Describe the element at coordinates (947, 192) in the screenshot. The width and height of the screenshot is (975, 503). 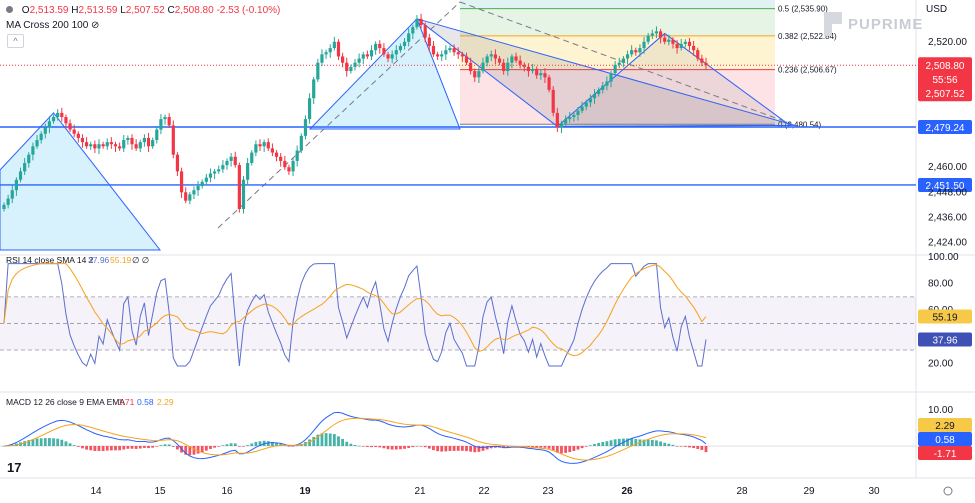
I see `price-tick-label: 2,448.00` at that location.